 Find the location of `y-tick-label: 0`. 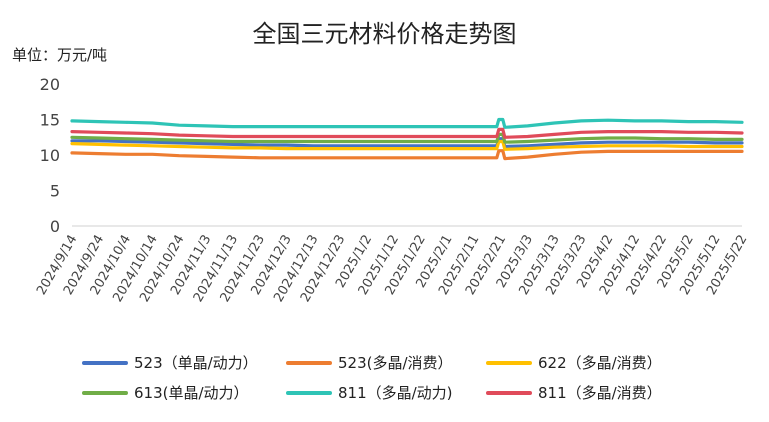

y-tick-label: 0 is located at coordinates (55, 226).